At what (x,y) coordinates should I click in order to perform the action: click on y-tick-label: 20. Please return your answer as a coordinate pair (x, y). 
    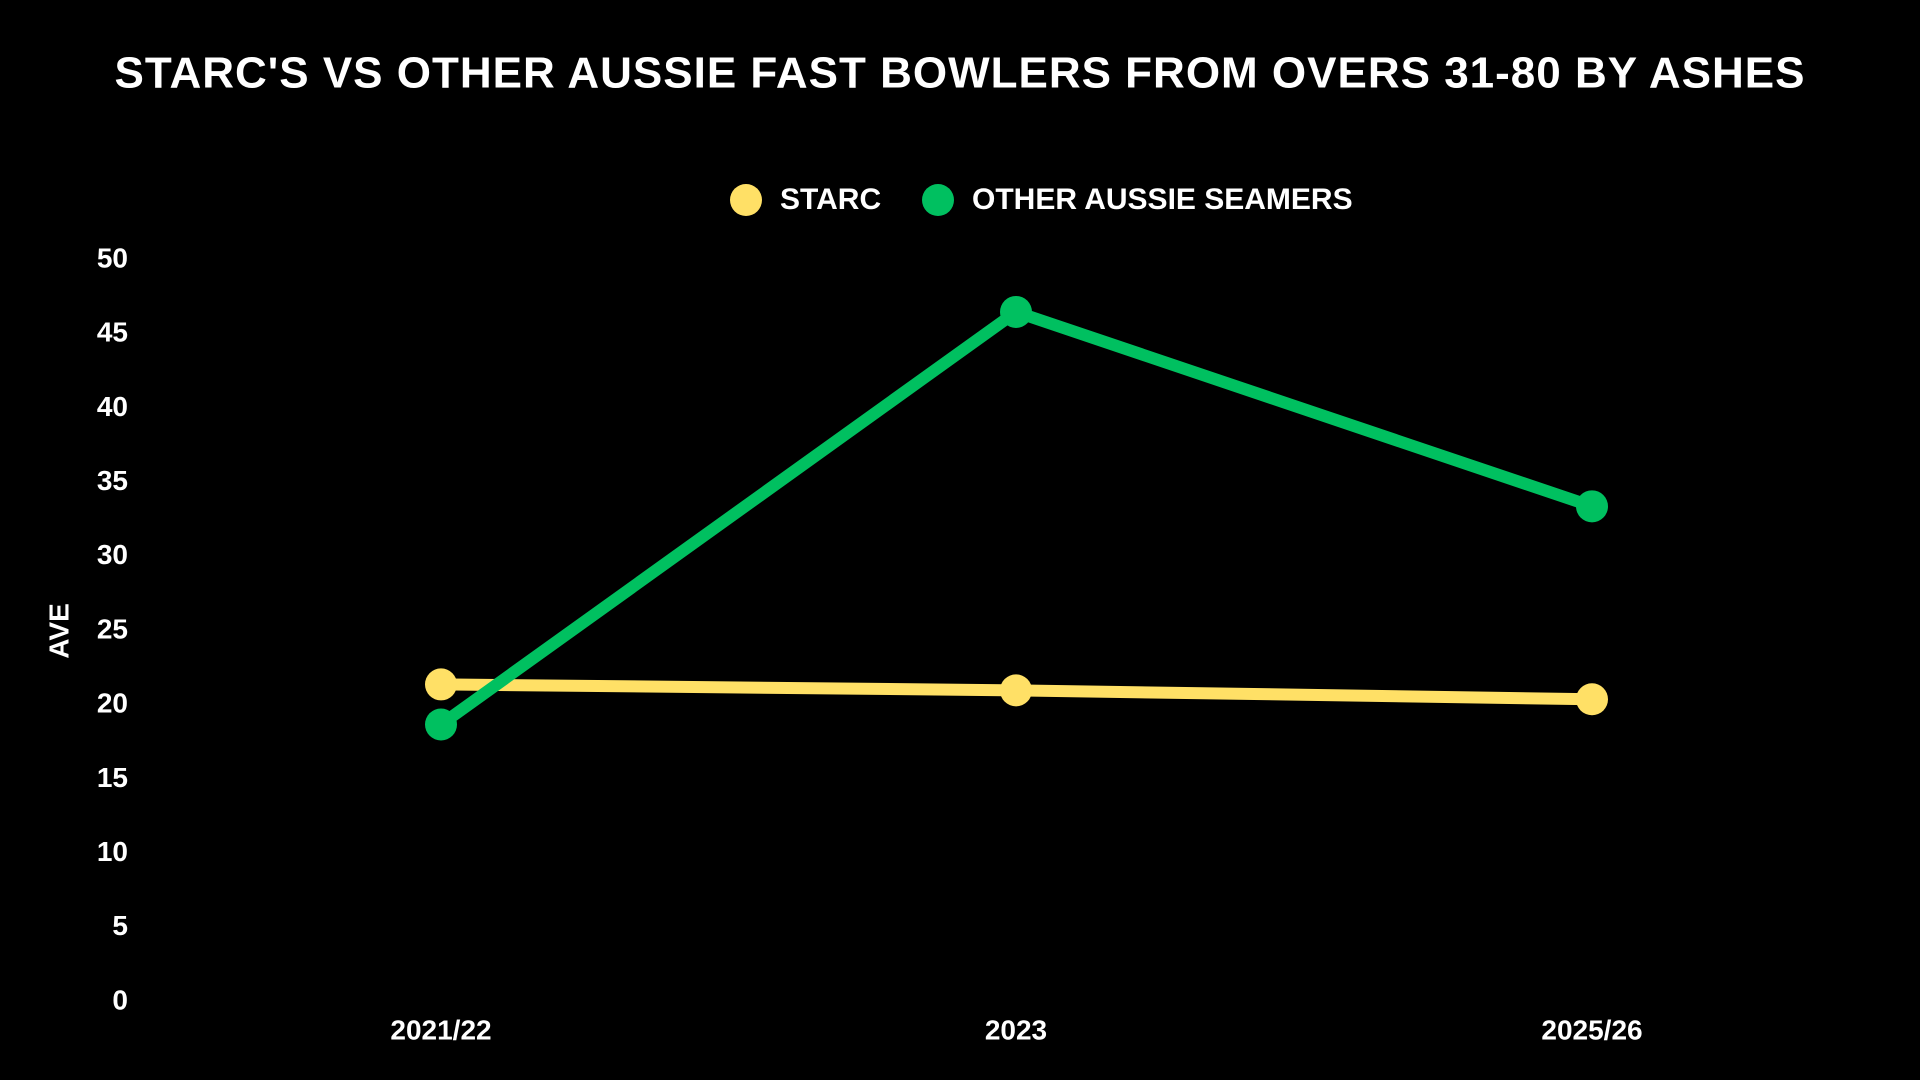
    Looking at the image, I should click on (112, 703).